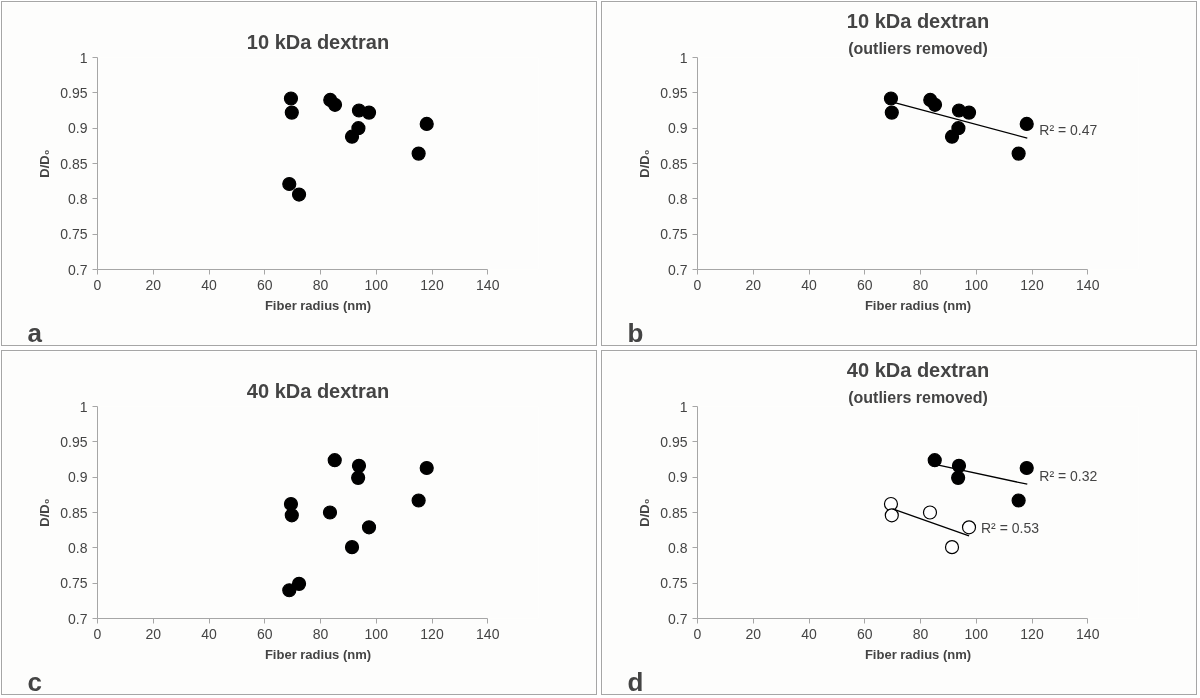  I want to click on annotation: R² = 0.53, so click(1010, 527).